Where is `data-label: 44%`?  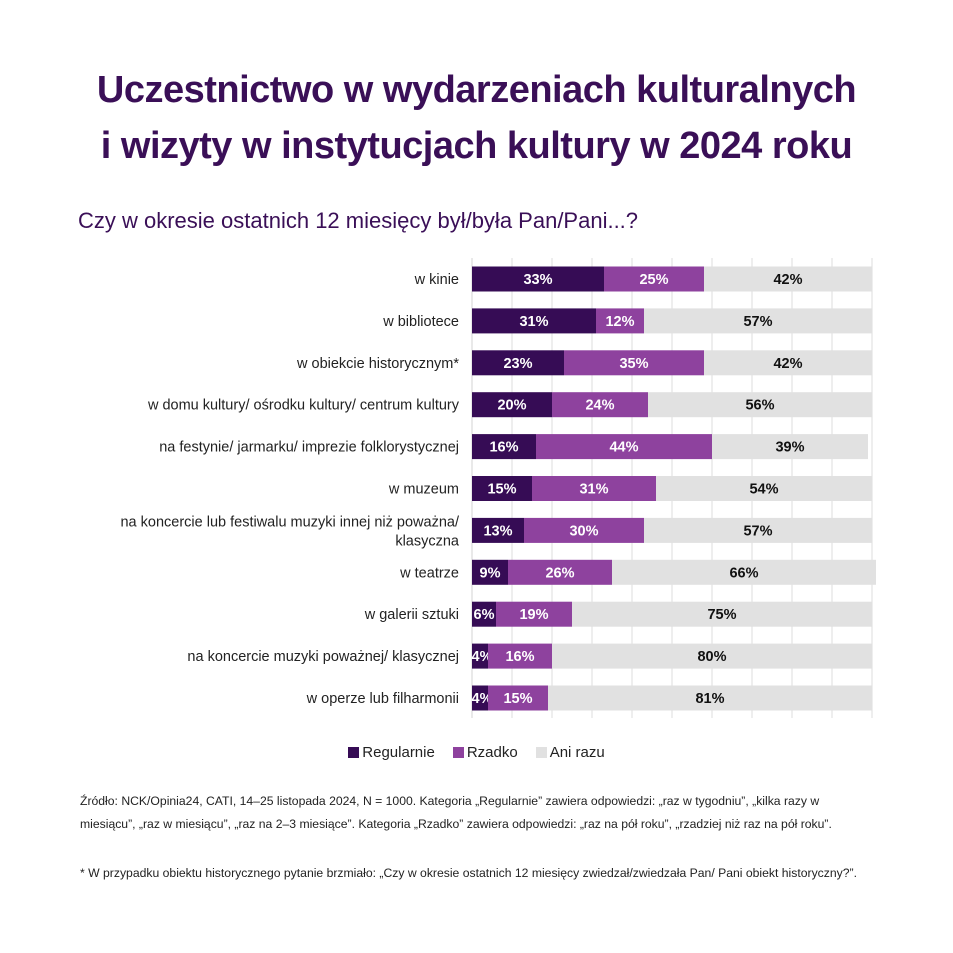 data-label: 44% is located at coordinates (623, 448).